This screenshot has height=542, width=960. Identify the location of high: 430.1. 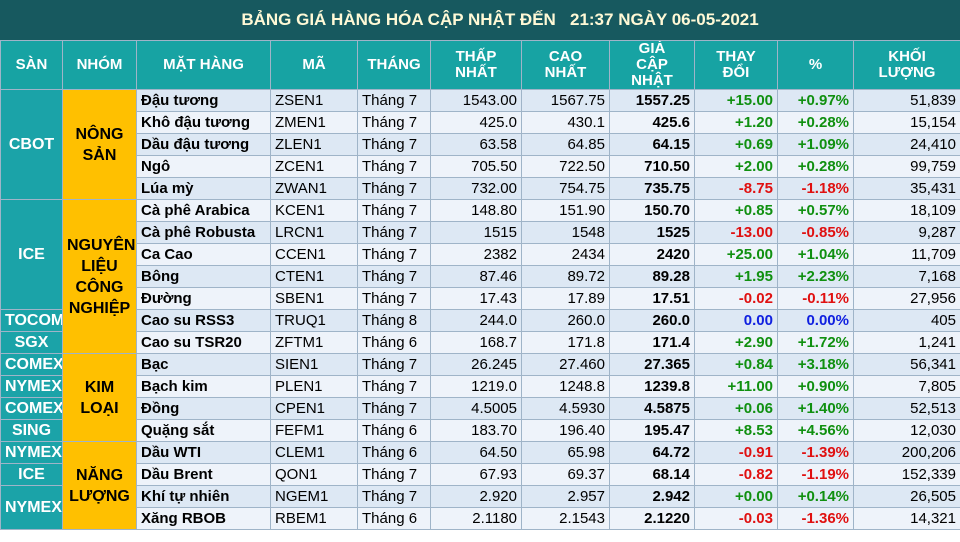
(565, 122).